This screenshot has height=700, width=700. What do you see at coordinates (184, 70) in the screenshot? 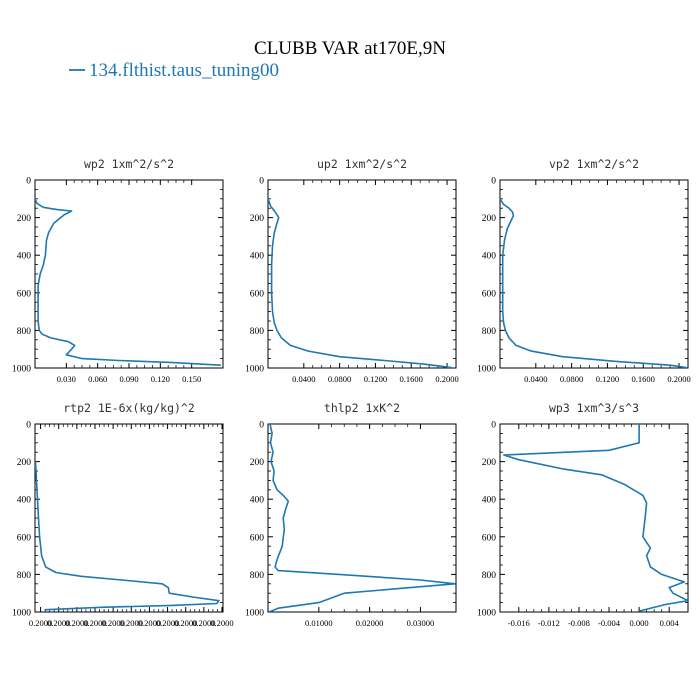
I see `legend-label: 134.flthist.taus_tuning00` at bounding box center [184, 70].